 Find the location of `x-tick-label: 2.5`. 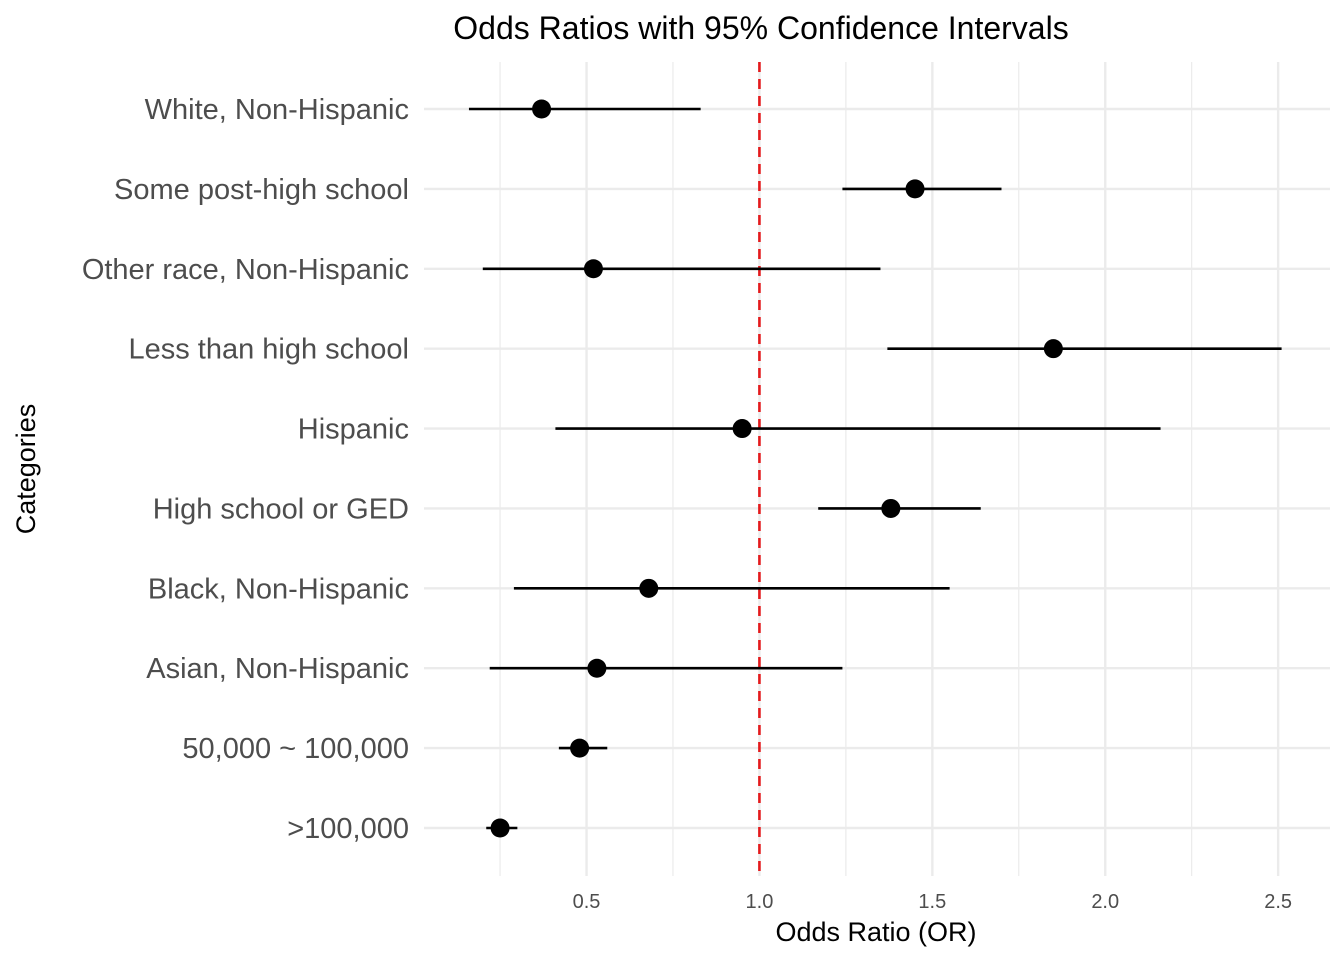

x-tick-label: 2.5 is located at coordinates (1278, 902).